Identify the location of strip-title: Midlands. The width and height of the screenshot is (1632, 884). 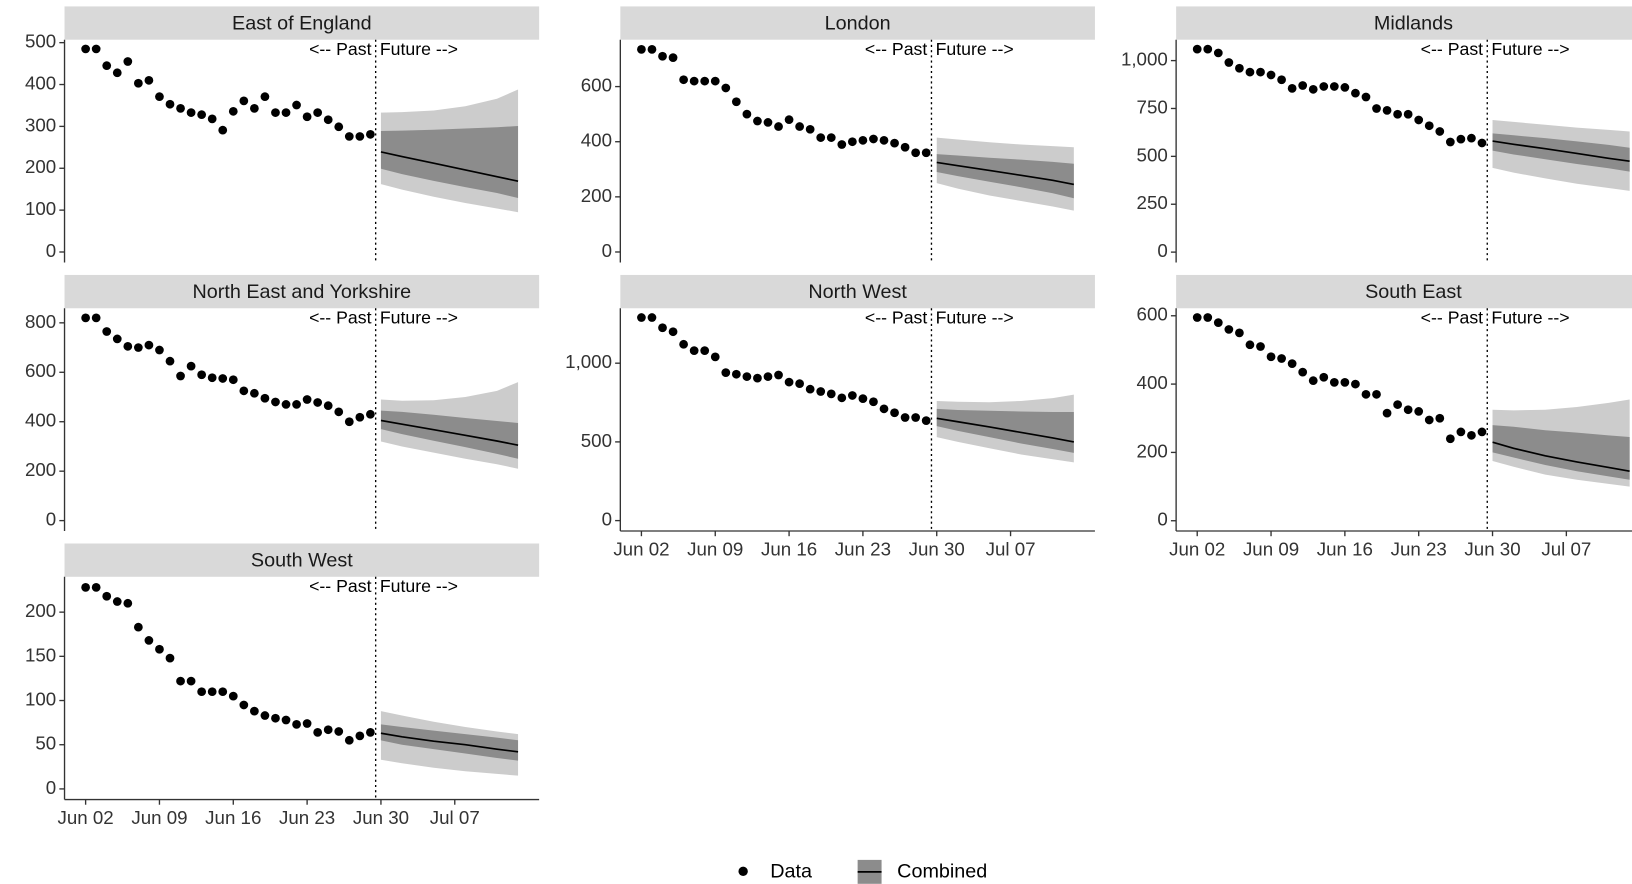
(1413, 23).